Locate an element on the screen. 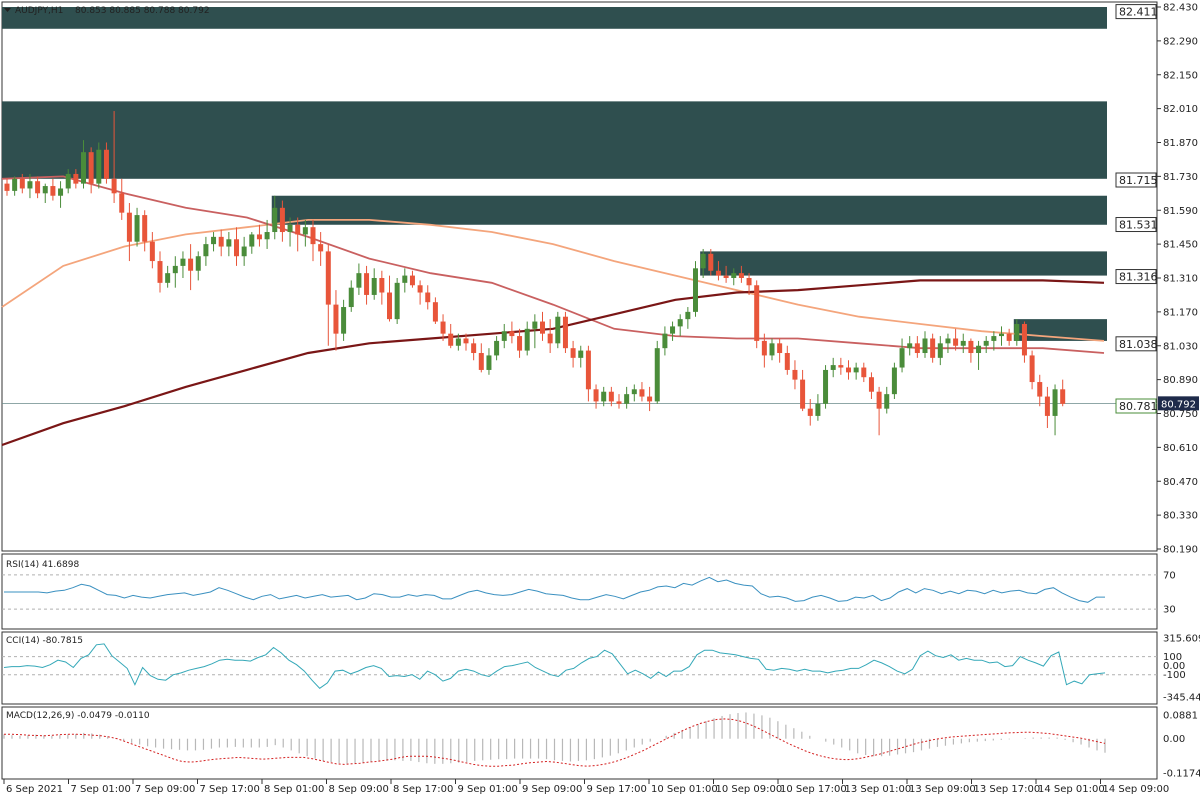 This screenshot has height=800, width=1200. price-tick-label: 81.310 is located at coordinates (1180, 279).